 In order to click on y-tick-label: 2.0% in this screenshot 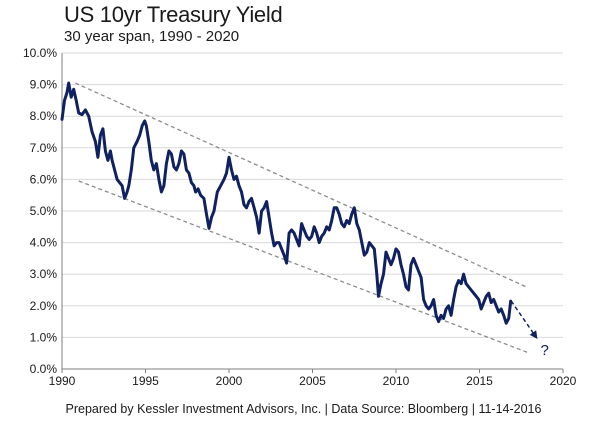, I will do `click(44, 306)`.